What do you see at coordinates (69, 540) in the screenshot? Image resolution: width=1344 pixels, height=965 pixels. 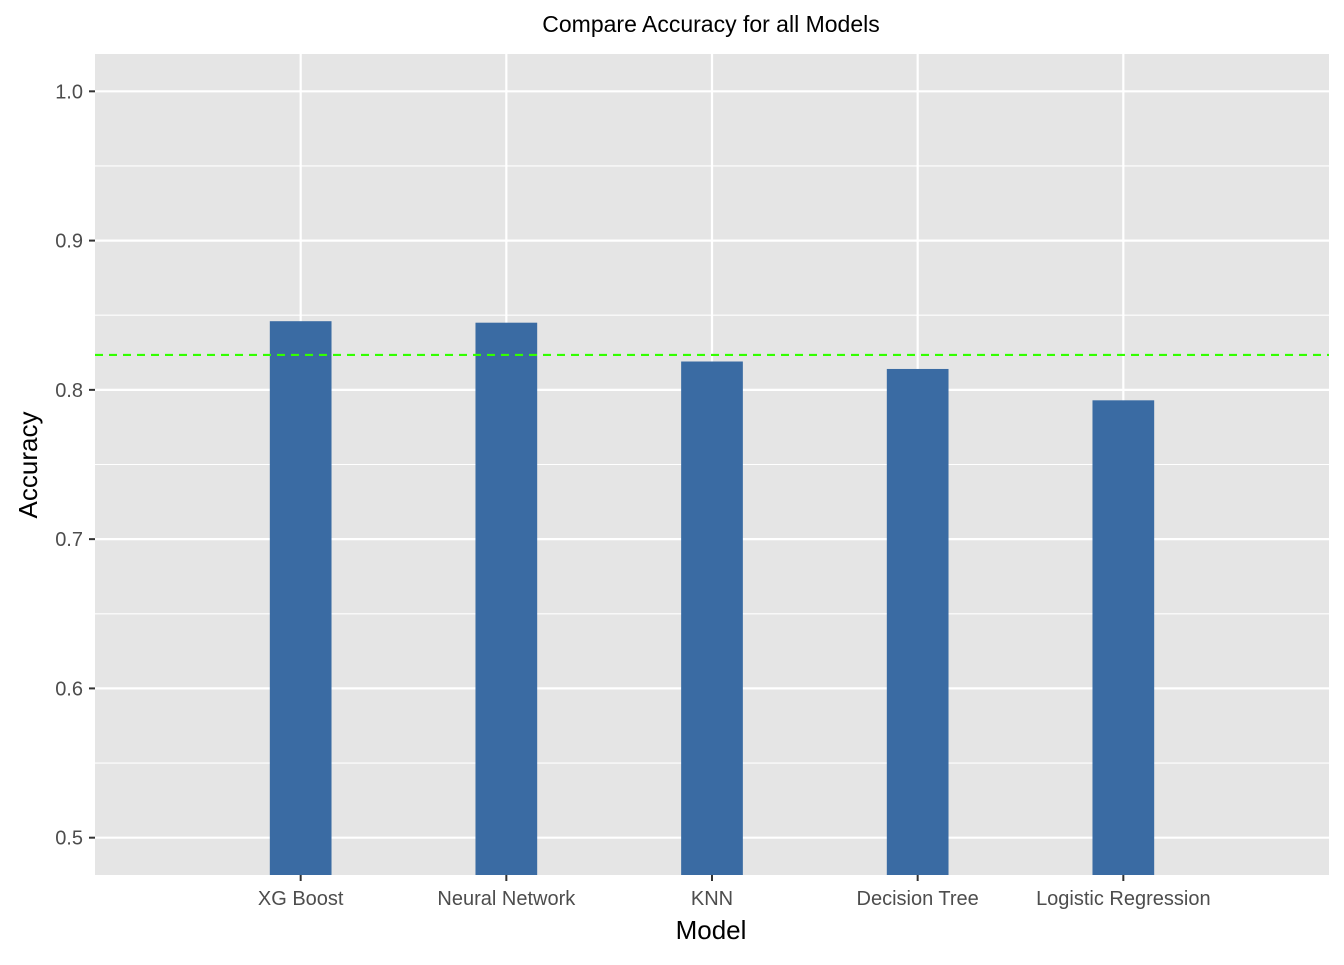 I see `y-tick-label: 0.7` at bounding box center [69, 540].